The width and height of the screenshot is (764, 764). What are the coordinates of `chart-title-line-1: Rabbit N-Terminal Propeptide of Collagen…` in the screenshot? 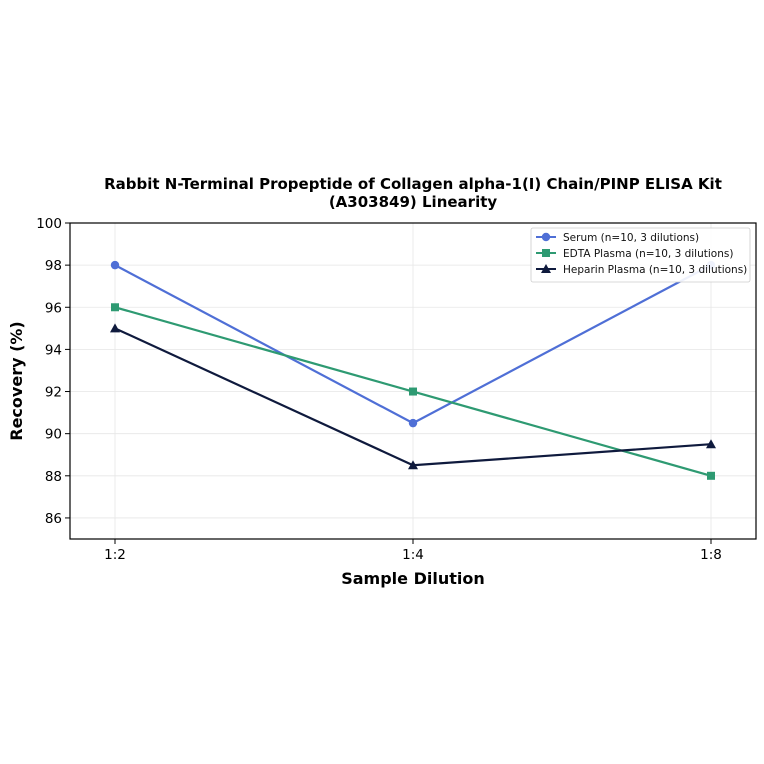 It's located at (413, 184).